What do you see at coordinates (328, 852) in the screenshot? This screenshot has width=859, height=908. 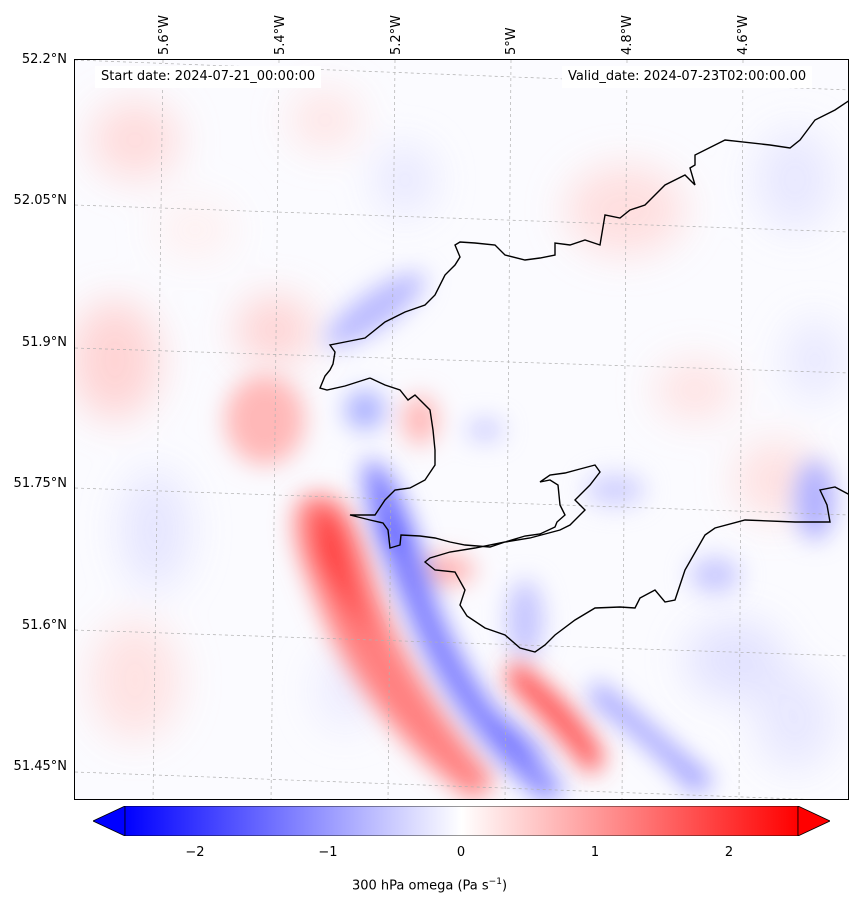 I see `colorbar-tick-label: −1` at bounding box center [328, 852].